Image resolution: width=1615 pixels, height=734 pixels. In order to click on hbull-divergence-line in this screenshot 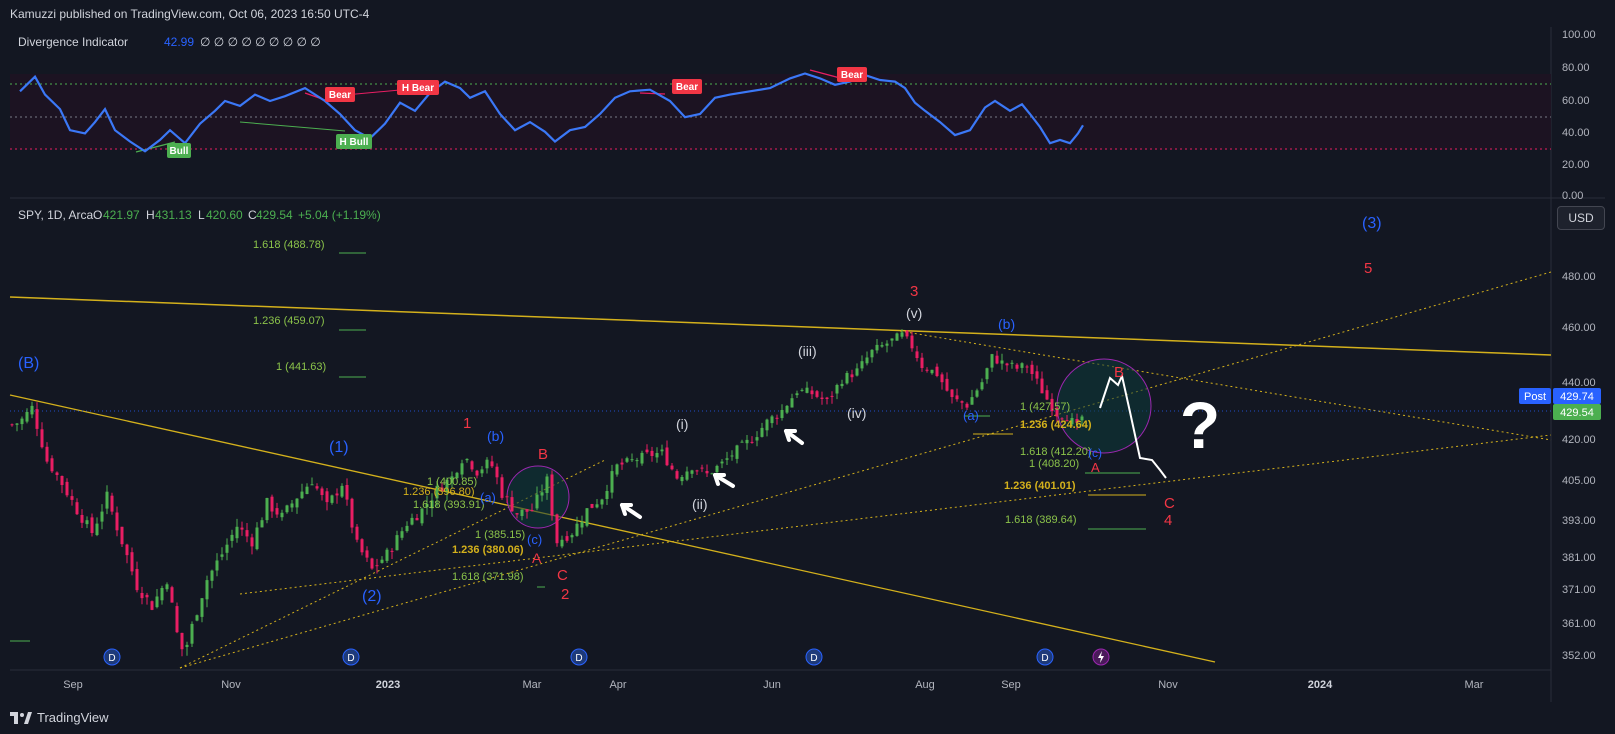, I will do `click(292, 126)`.